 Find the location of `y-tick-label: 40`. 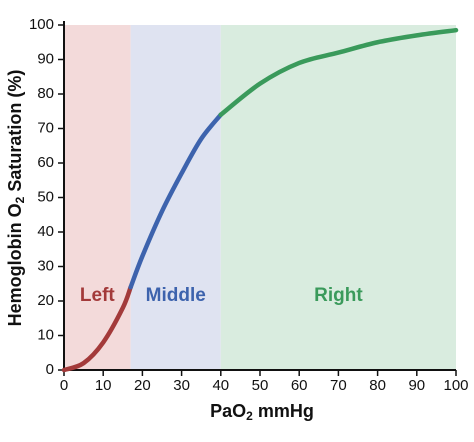

y-tick-label: 40 is located at coordinates (45, 231).